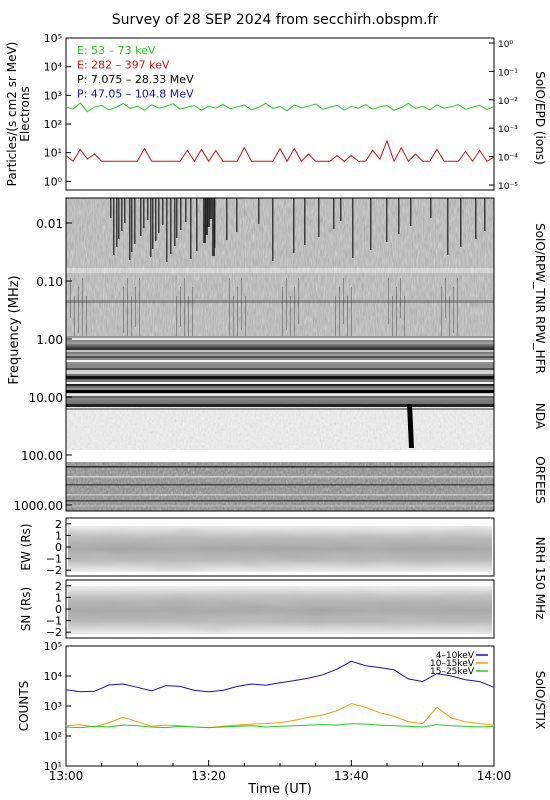 The width and height of the screenshot is (550, 800). What do you see at coordinates (540, 700) in the screenshot?
I see `stix-right-label: SolO/STIX` at bounding box center [540, 700].